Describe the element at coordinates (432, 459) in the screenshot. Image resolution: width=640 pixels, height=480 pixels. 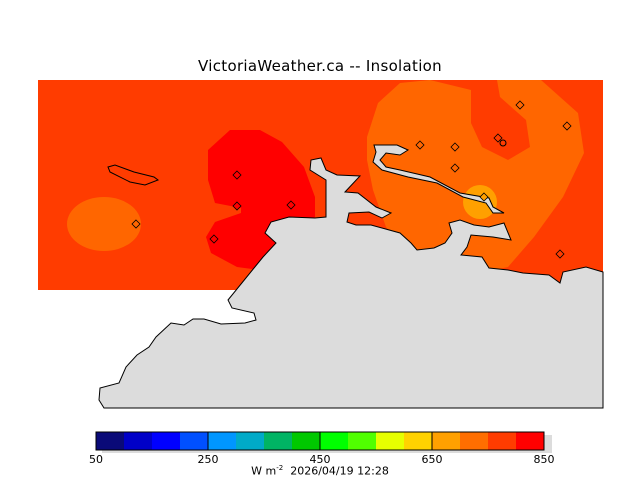
I see `colorbar-label: 650` at that location.